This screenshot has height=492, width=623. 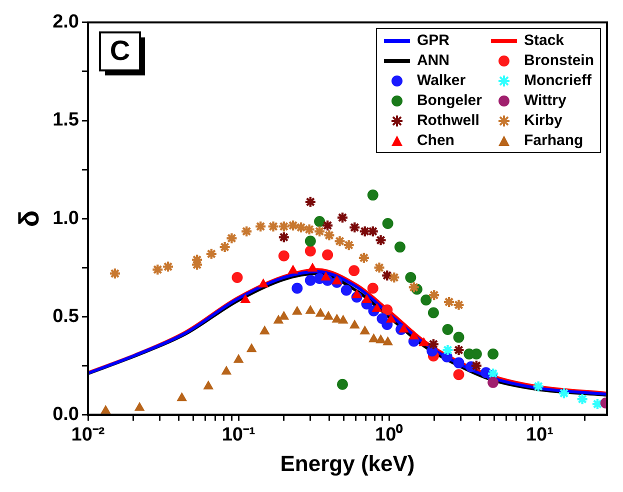 I want to click on y-axis-title: δ, so click(x=29, y=219).